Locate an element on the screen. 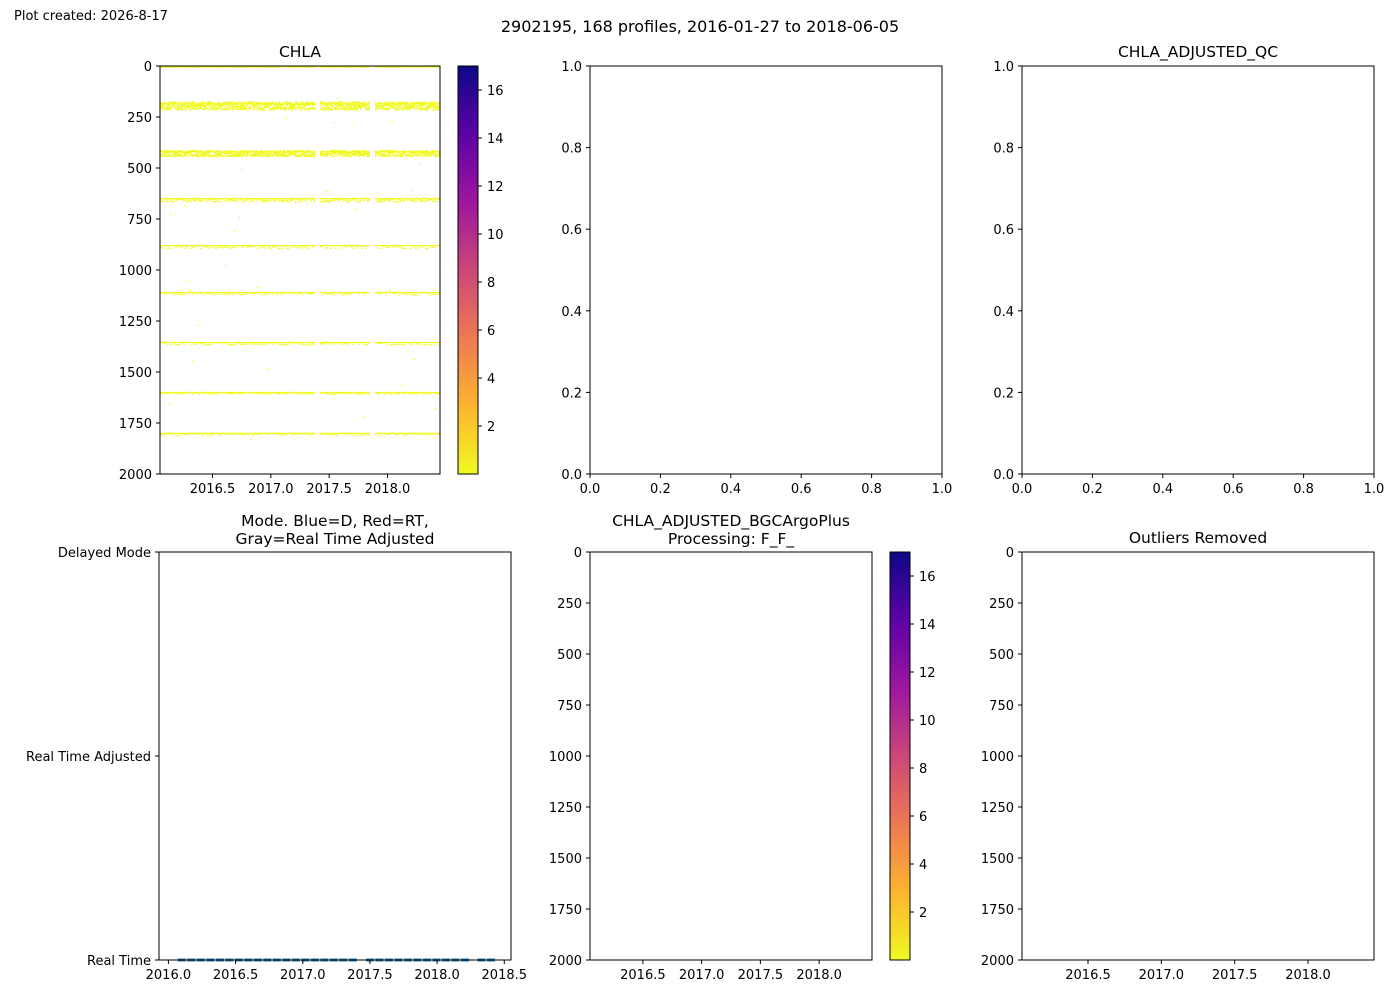 This screenshot has height=1000, width=1400. colorbar-tick-label: 12 is located at coordinates (927, 673).